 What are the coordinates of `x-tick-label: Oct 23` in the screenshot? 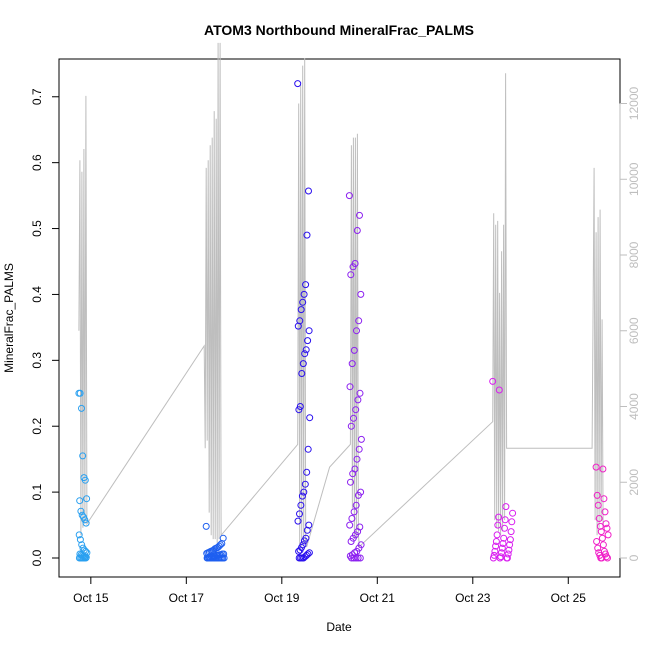 It's located at (473, 598).